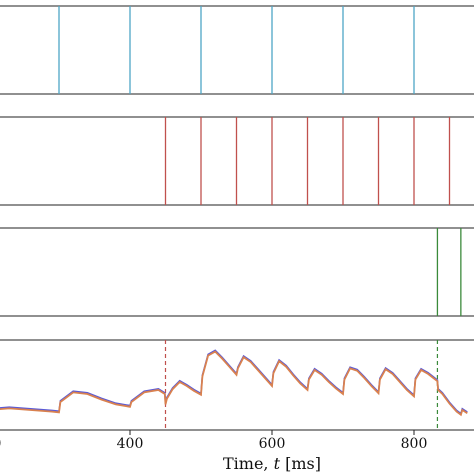 The width and height of the screenshot is (474, 474). I want to click on x-tick-label: 200, so click(0, 444).